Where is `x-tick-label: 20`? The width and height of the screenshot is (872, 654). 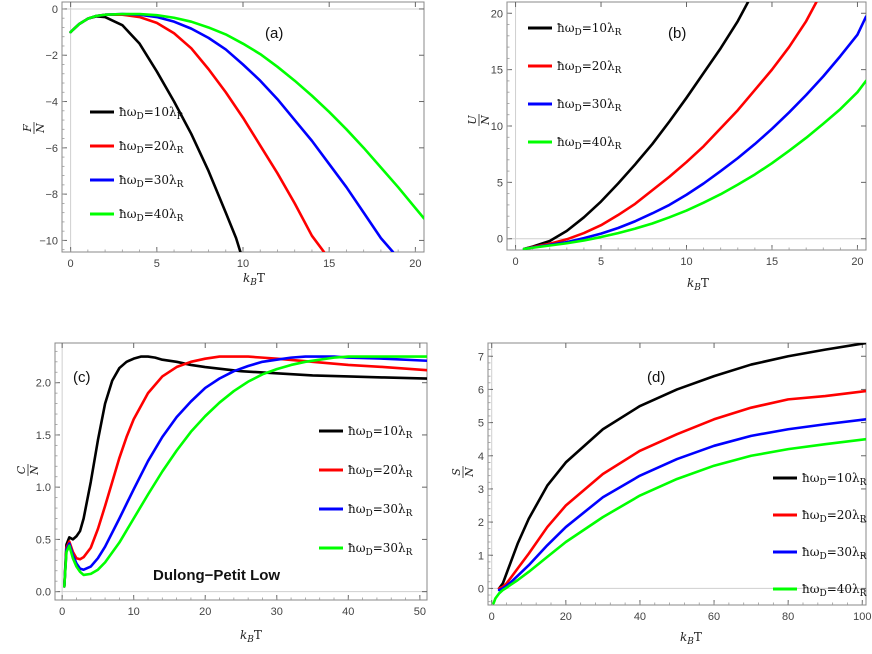
x-tick-label: 20 is located at coordinates (205, 612).